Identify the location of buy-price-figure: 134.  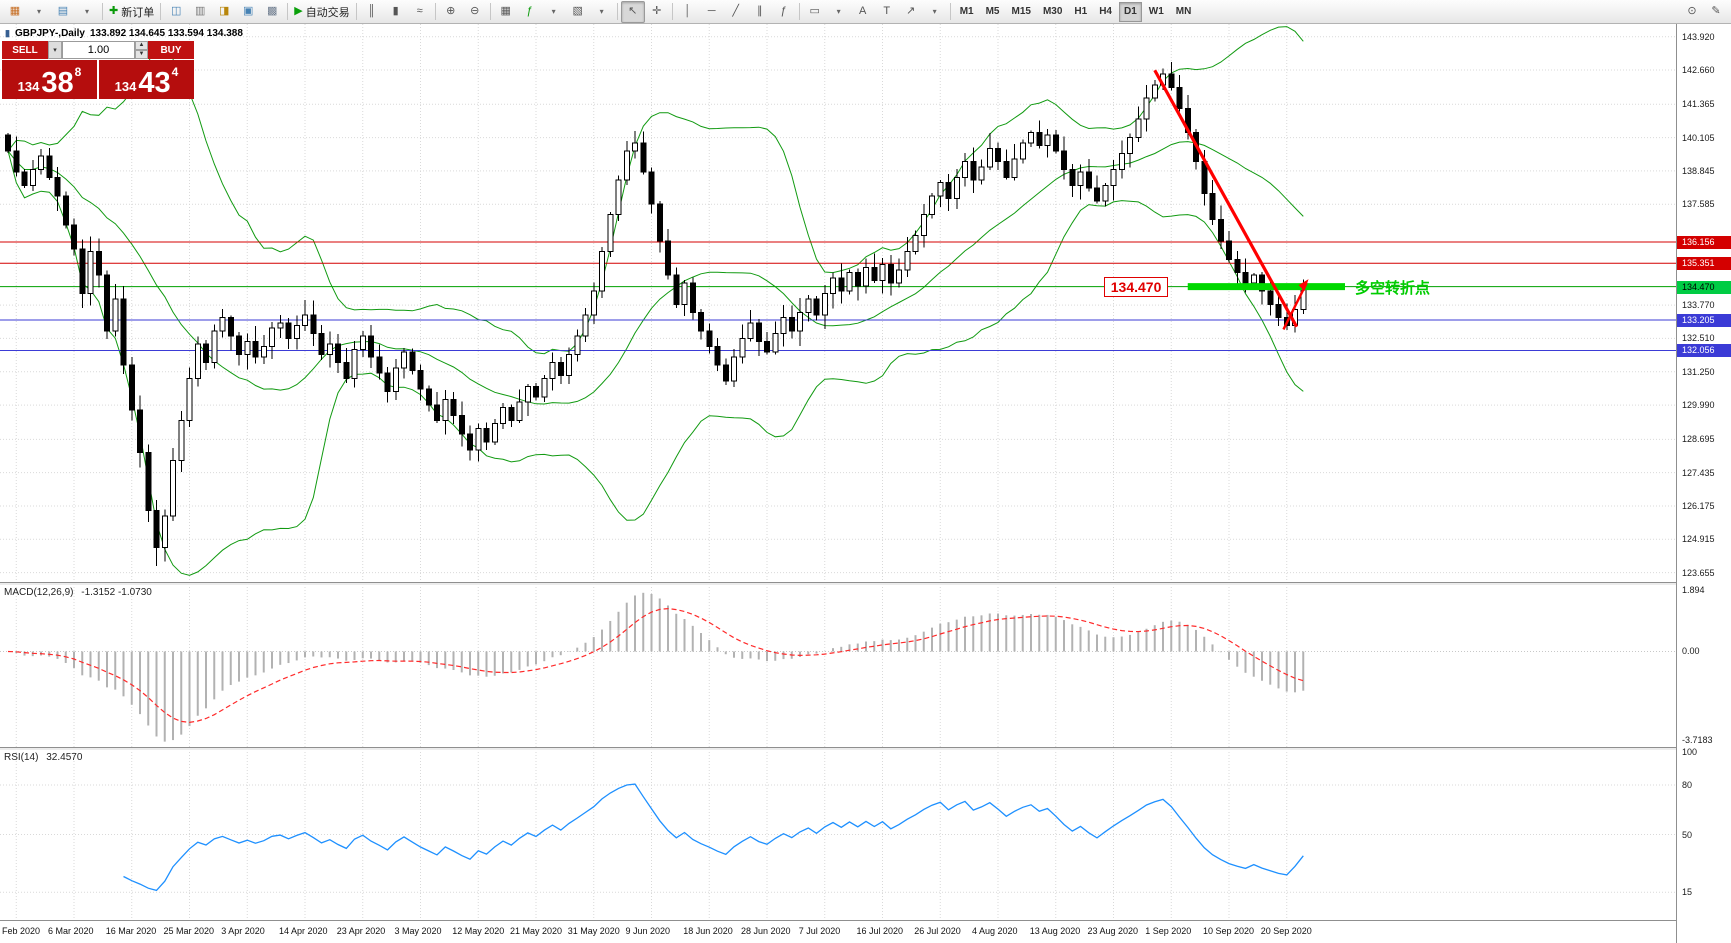
(125, 86).